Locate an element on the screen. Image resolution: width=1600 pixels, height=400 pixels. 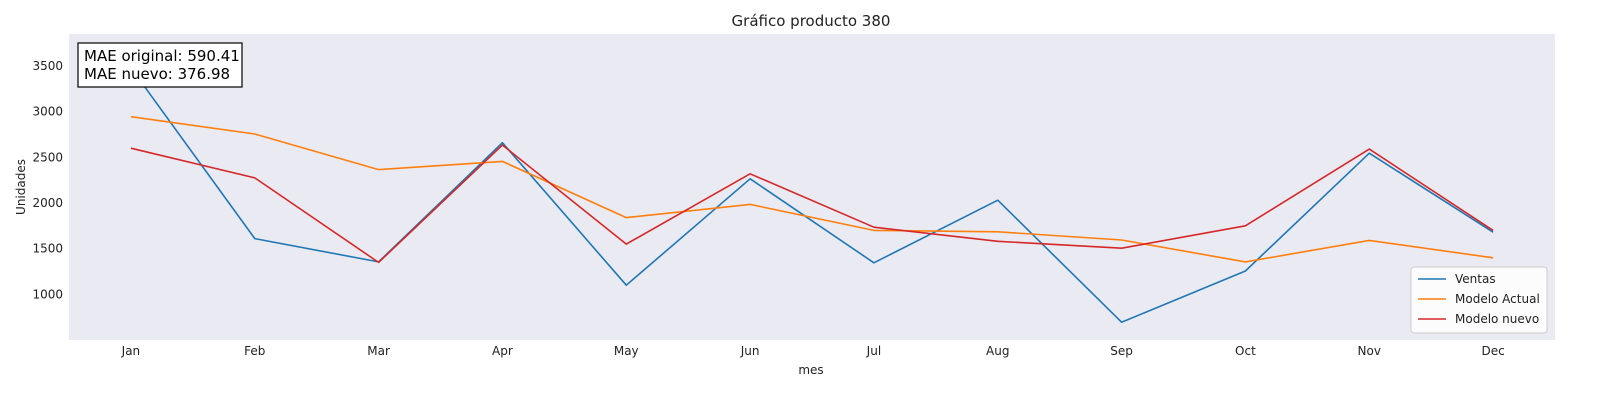
x-tick-label: Feb is located at coordinates (254, 351).